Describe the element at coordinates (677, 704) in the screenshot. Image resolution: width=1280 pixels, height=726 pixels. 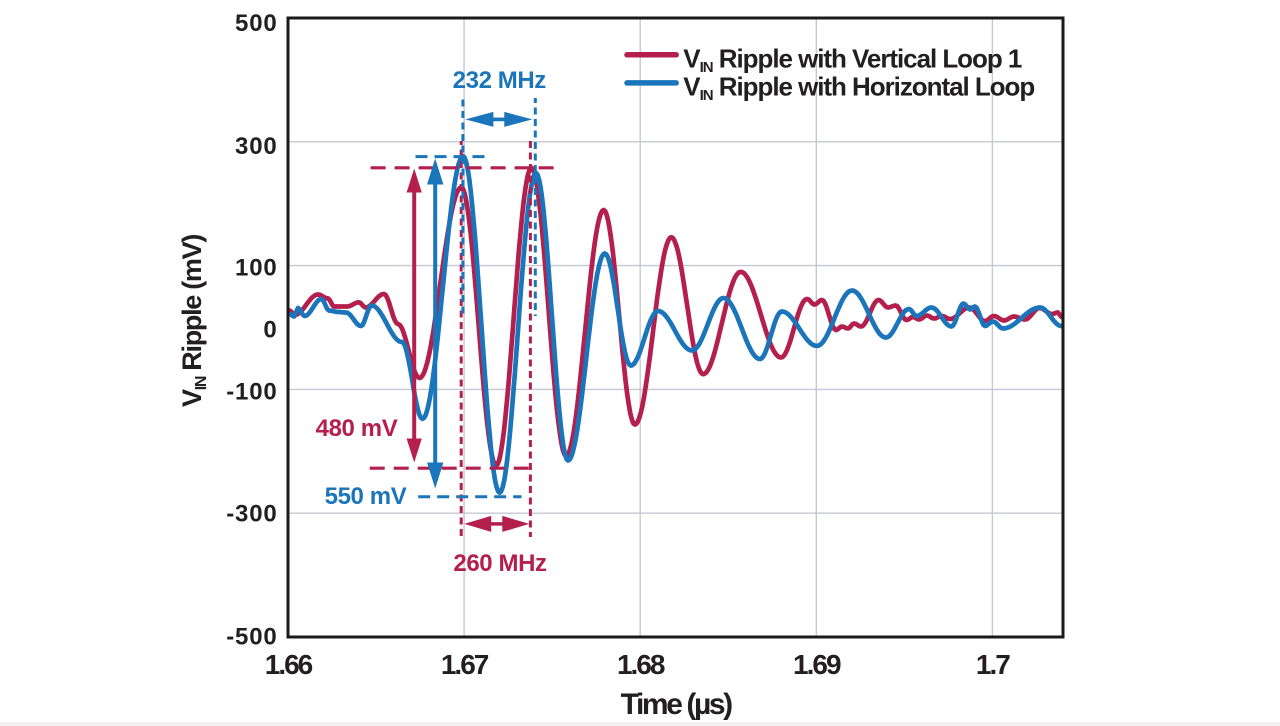
I see `svg-text: Time (µs)` at that location.